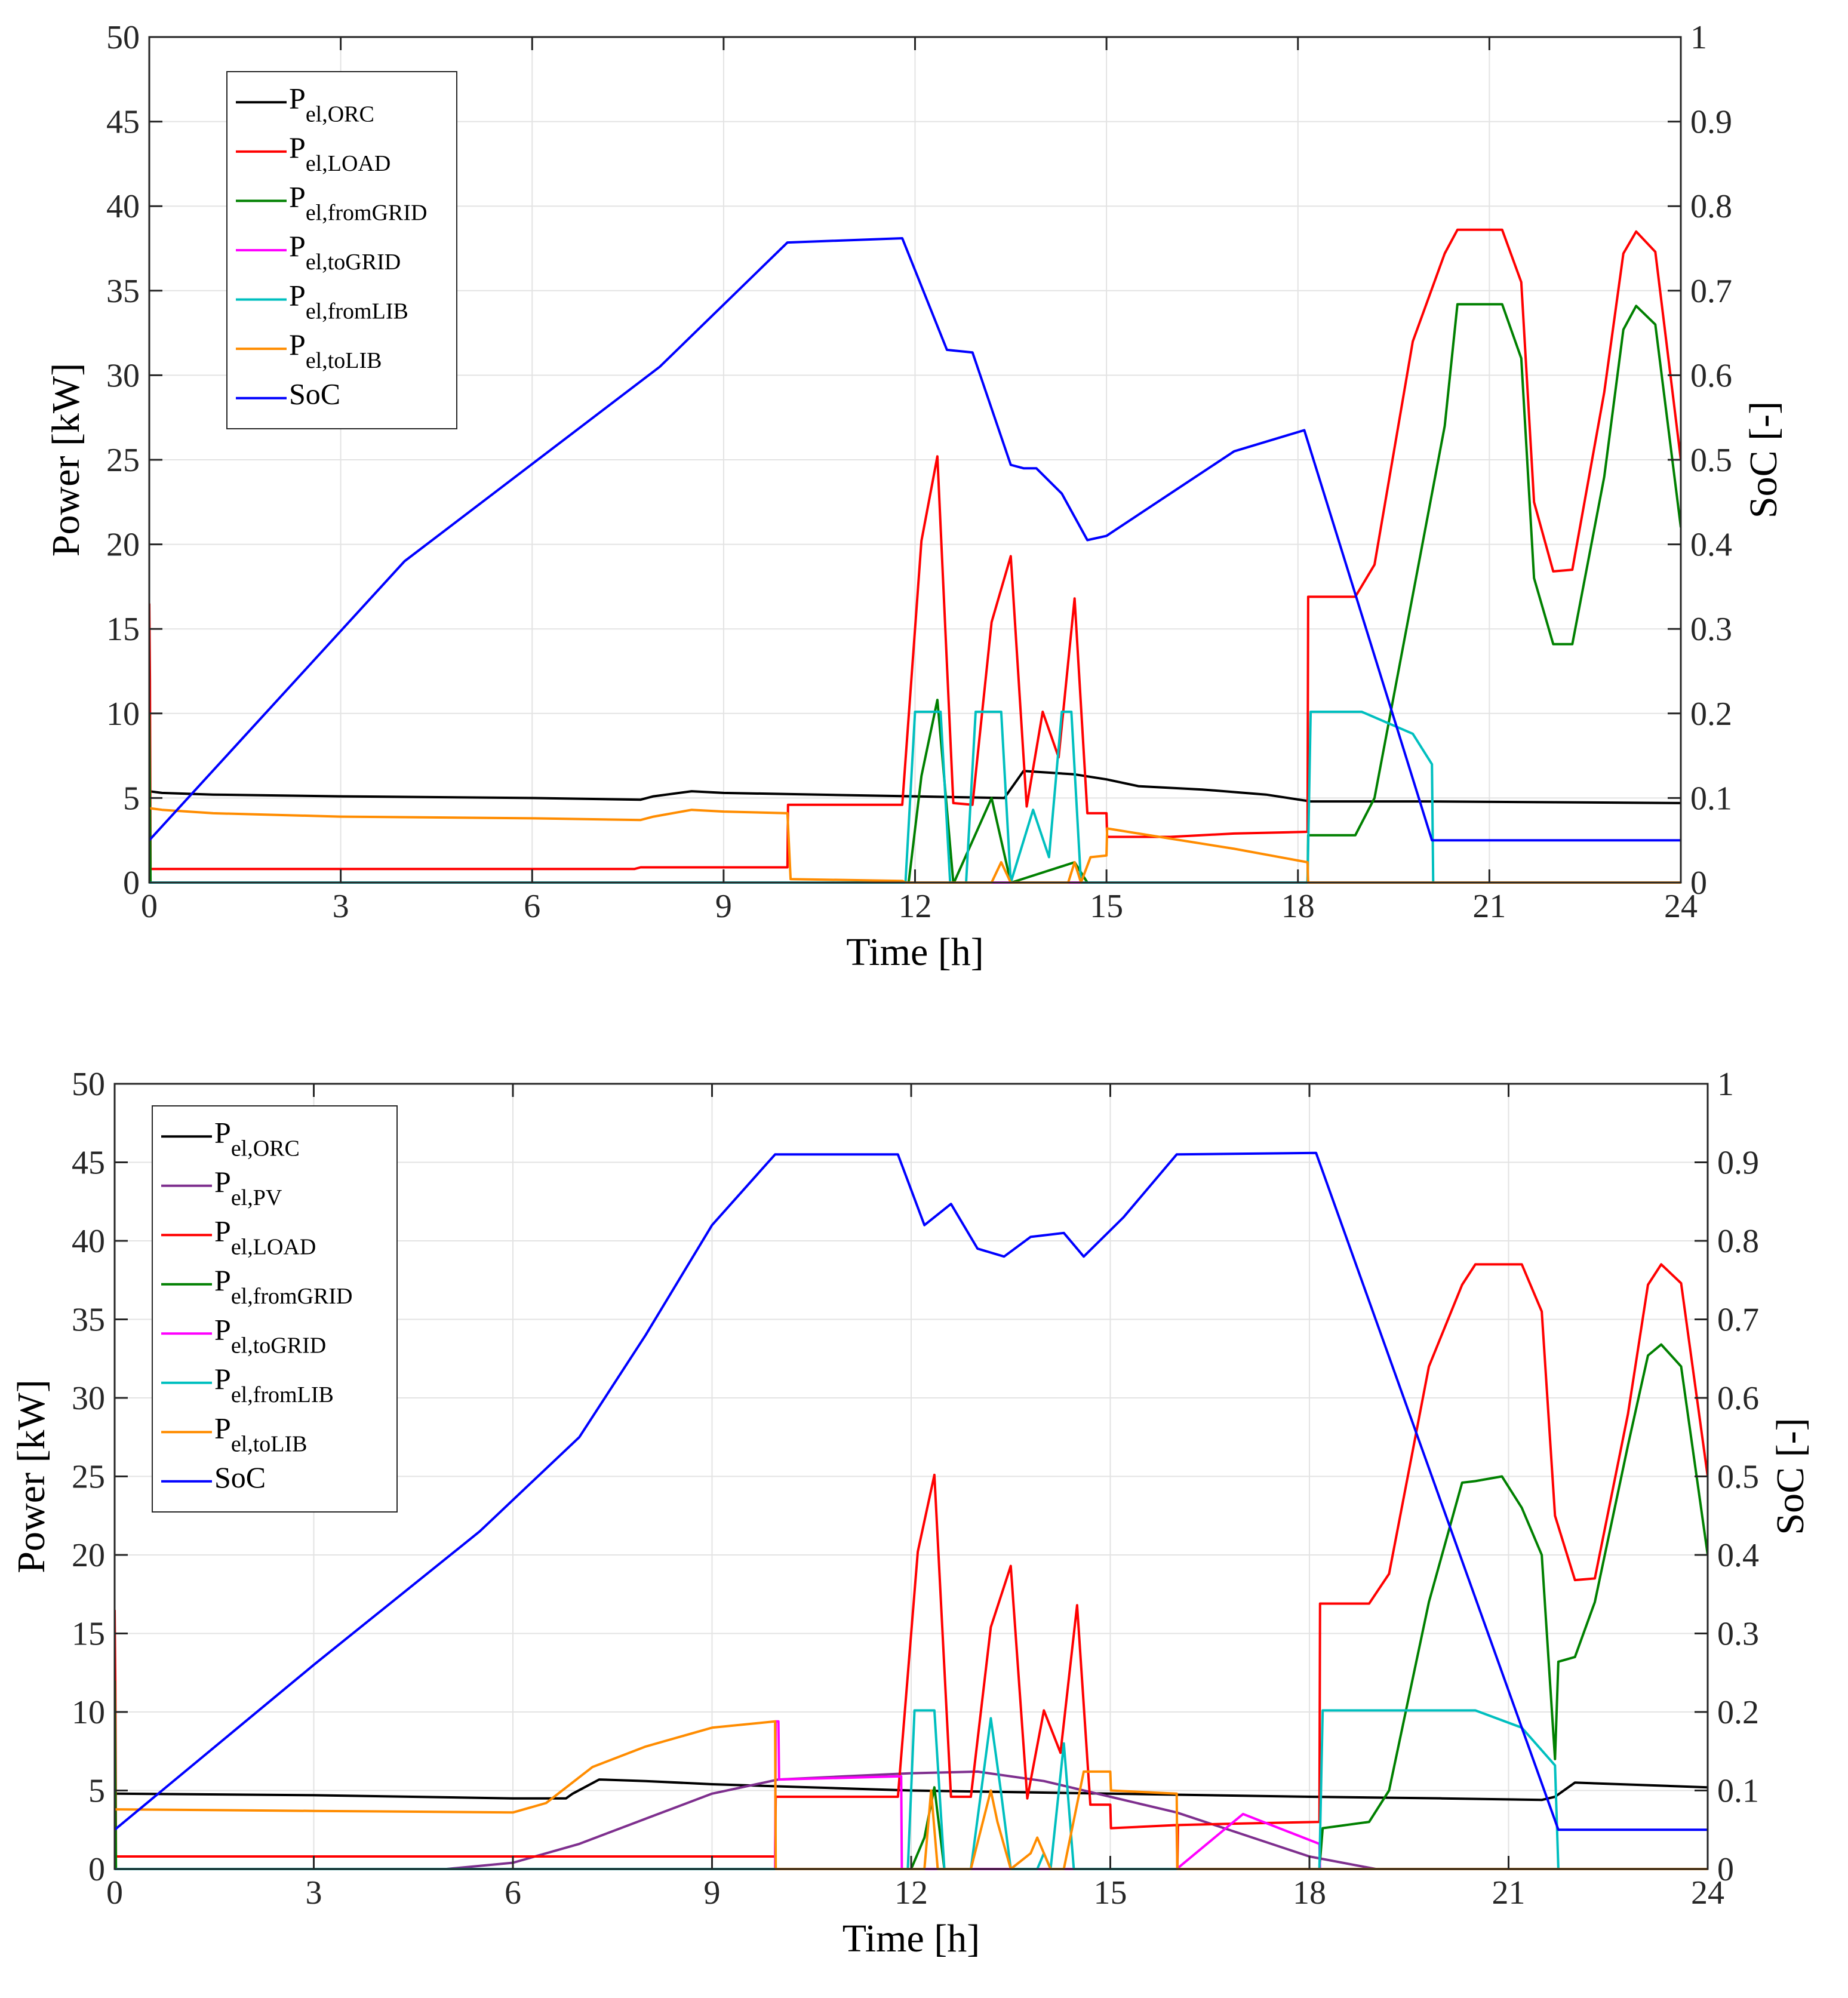 The width and height of the screenshot is (1848, 1998). What do you see at coordinates (340, 114) in the screenshot?
I see `legend-label-sub: el,ORC` at bounding box center [340, 114].